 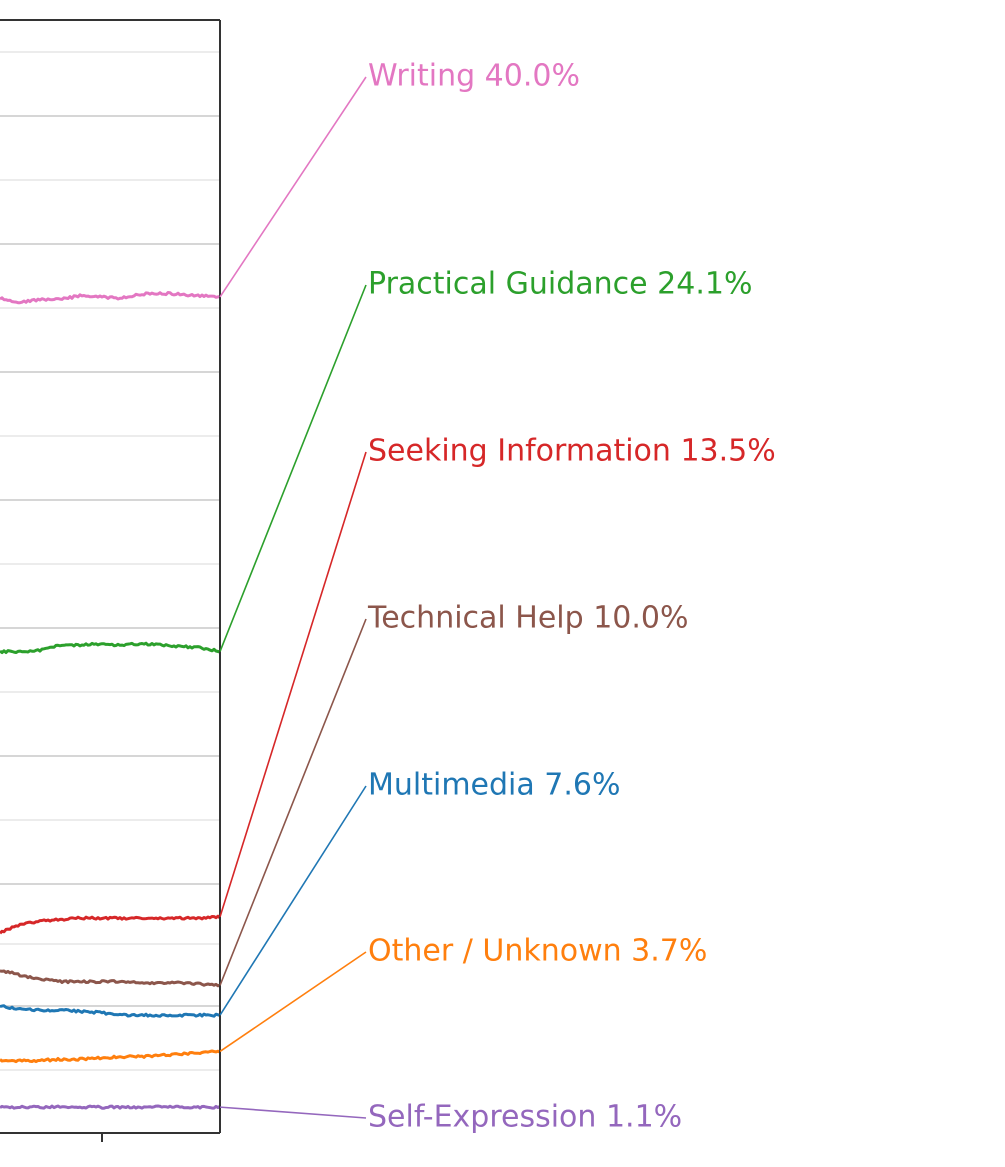 I want to click on label-connectors, so click(x=293, y=597).